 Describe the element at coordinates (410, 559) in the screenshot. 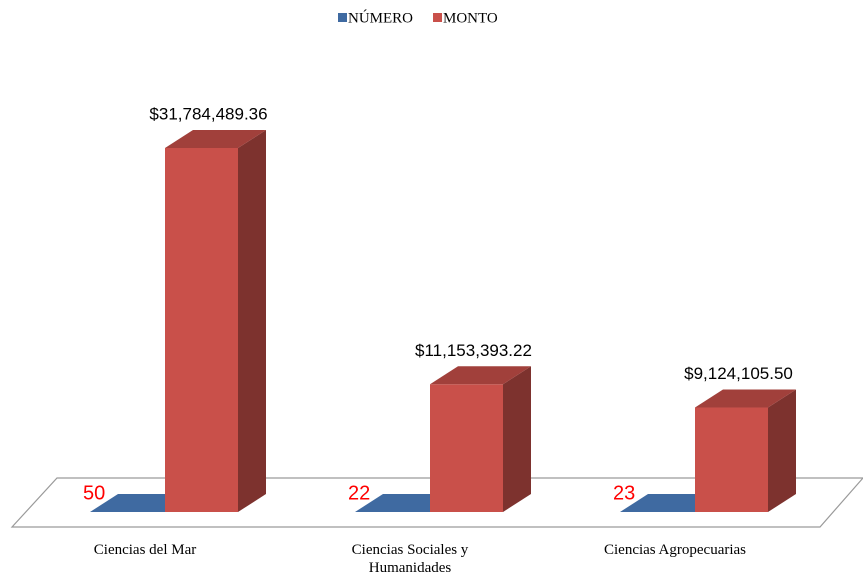

I see `x-tick-label: Ciencias Sociales y Humanidades` at that location.